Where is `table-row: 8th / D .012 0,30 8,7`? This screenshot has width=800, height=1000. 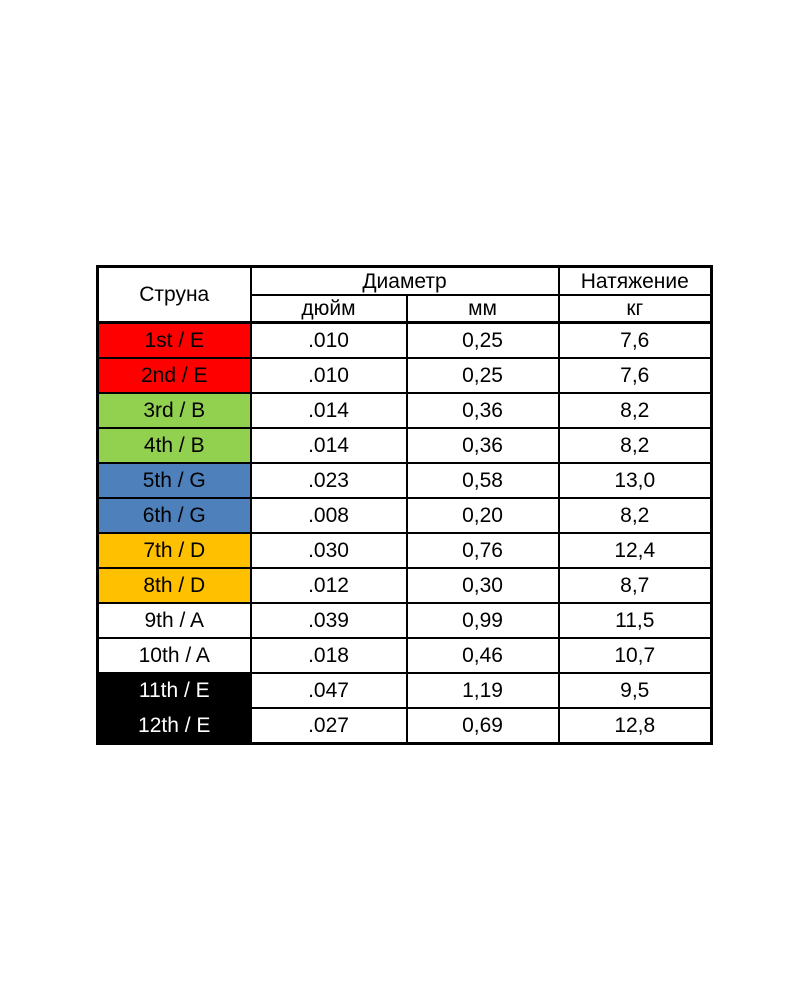
table-row: 8th / D .012 0,30 8,7 is located at coordinates (404, 585).